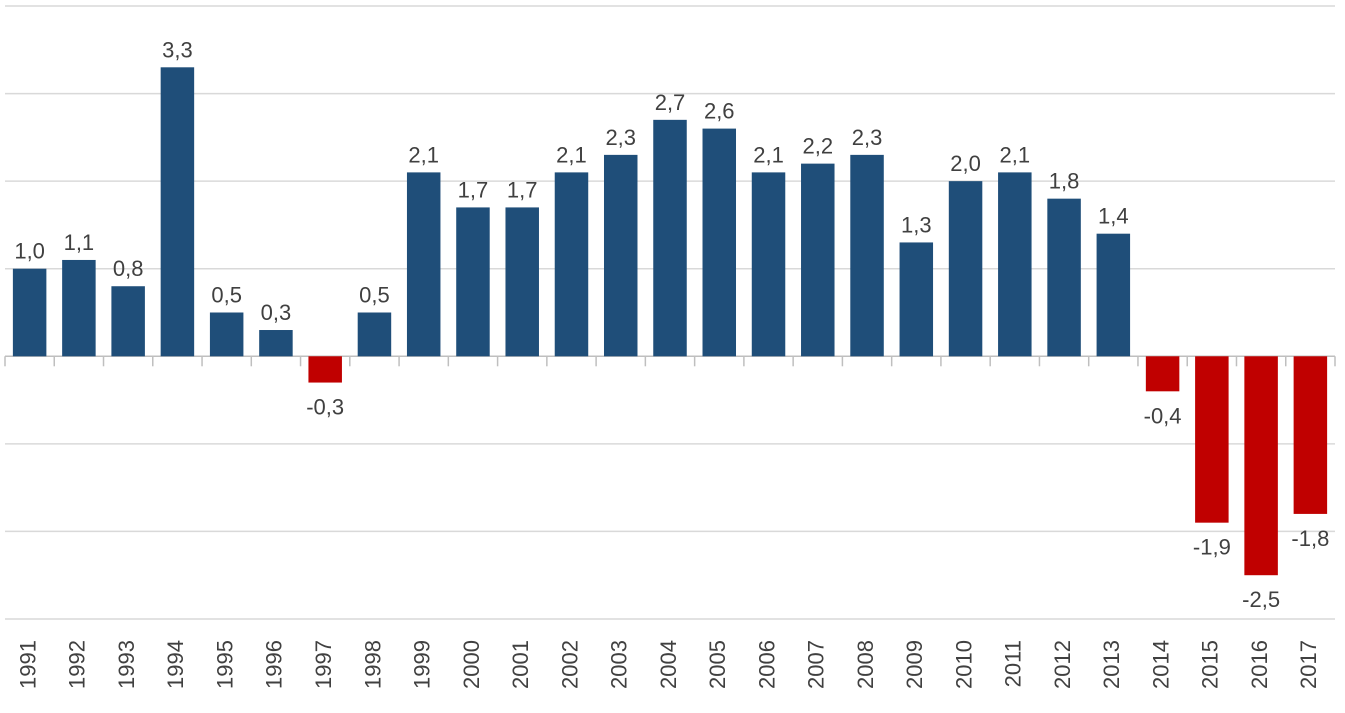  Describe the element at coordinates (766, 664) in the screenshot. I see `x-tick-label: 2006` at that location.